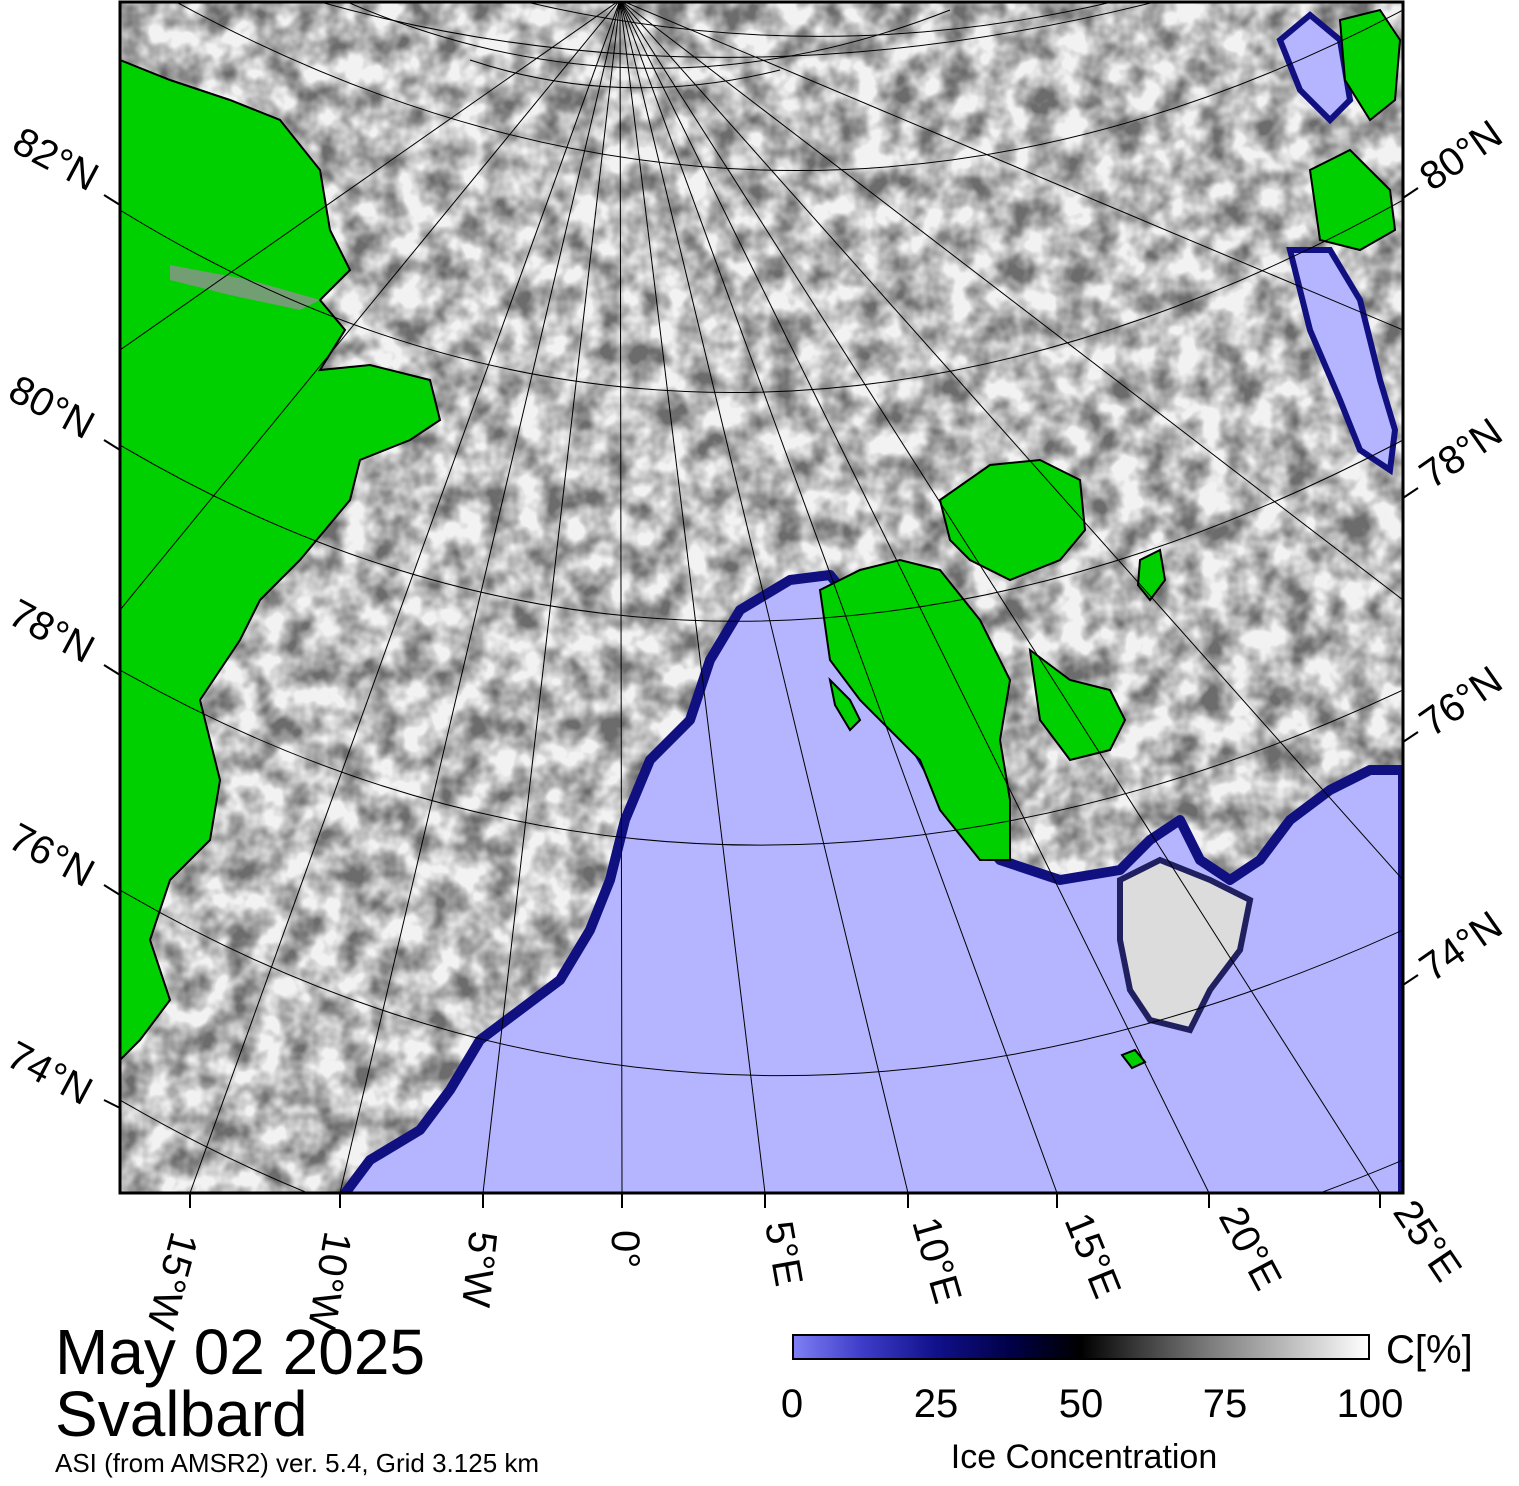  Describe the element at coordinates (52, 855) in the screenshot. I see `lat-label-left: 76°N` at that location.